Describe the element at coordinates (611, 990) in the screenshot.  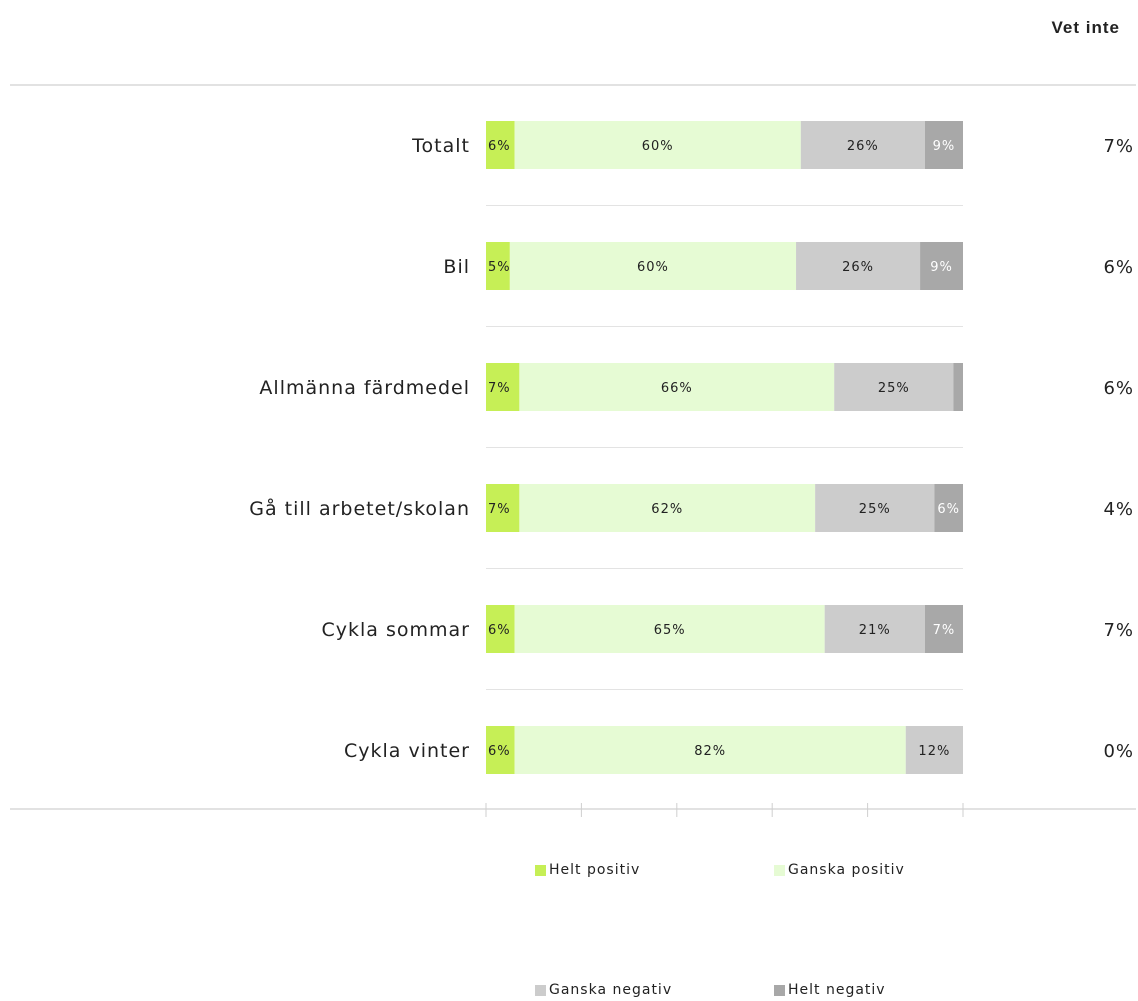
I see `legend-label-ganska-negativ: Ganska negativ` at that location.